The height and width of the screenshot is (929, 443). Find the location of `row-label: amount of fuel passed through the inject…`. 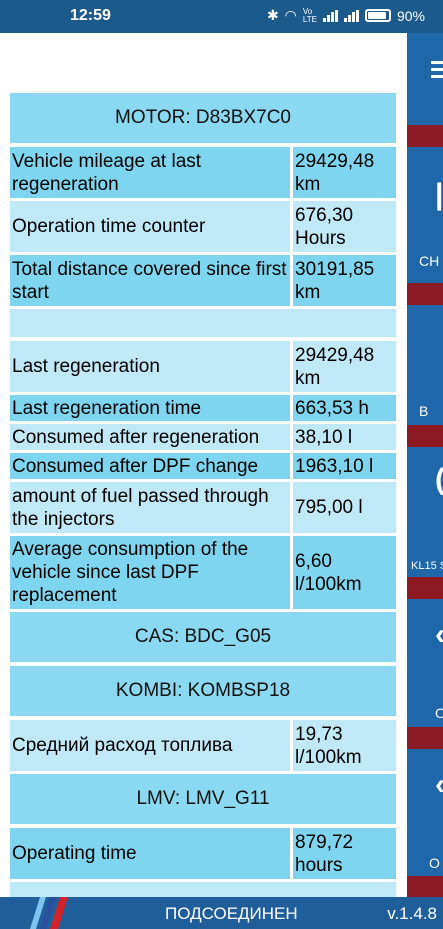

row-label: amount of fuel passed through the inject… is located at coordinates (150, 507).